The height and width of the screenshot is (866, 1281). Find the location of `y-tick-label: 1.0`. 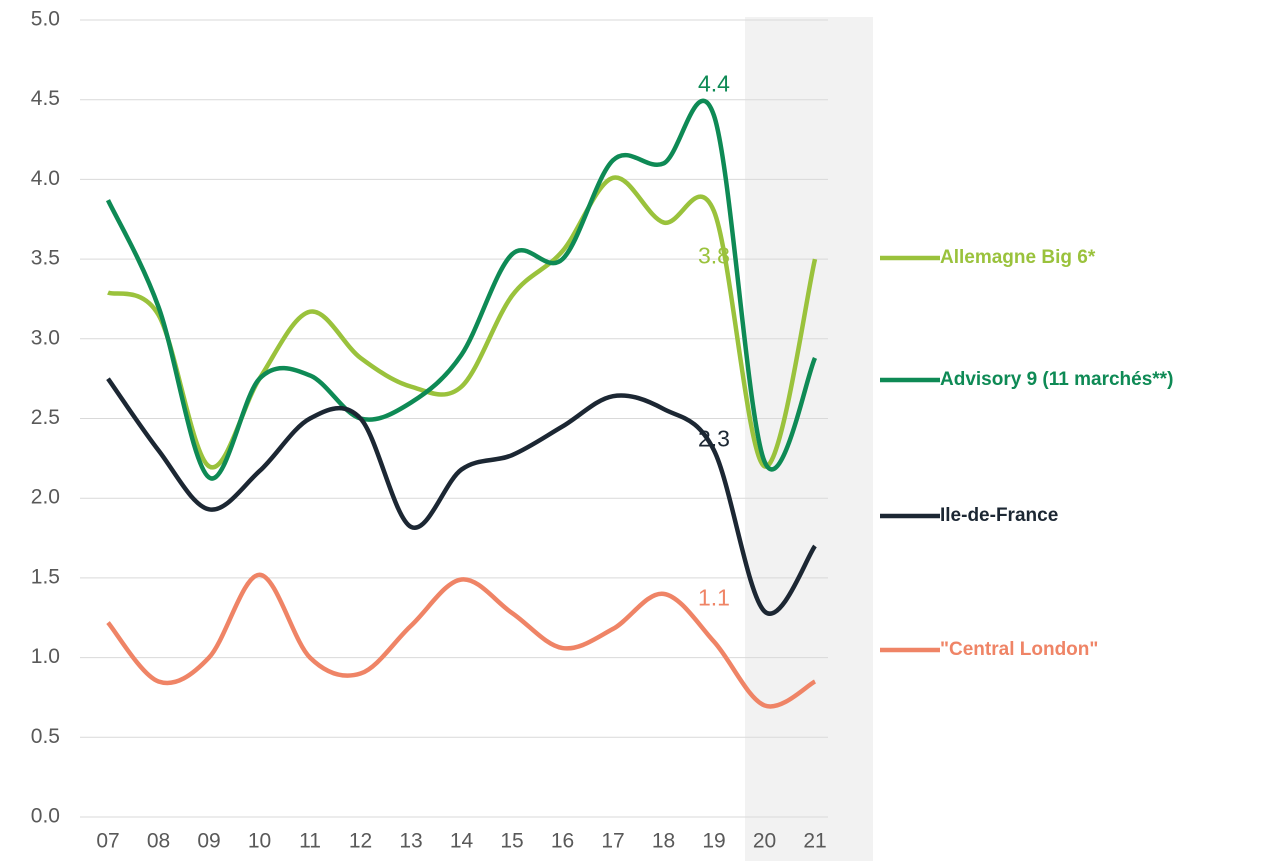

y-tick-label: 1.0 is located at coordinates (45, 656).